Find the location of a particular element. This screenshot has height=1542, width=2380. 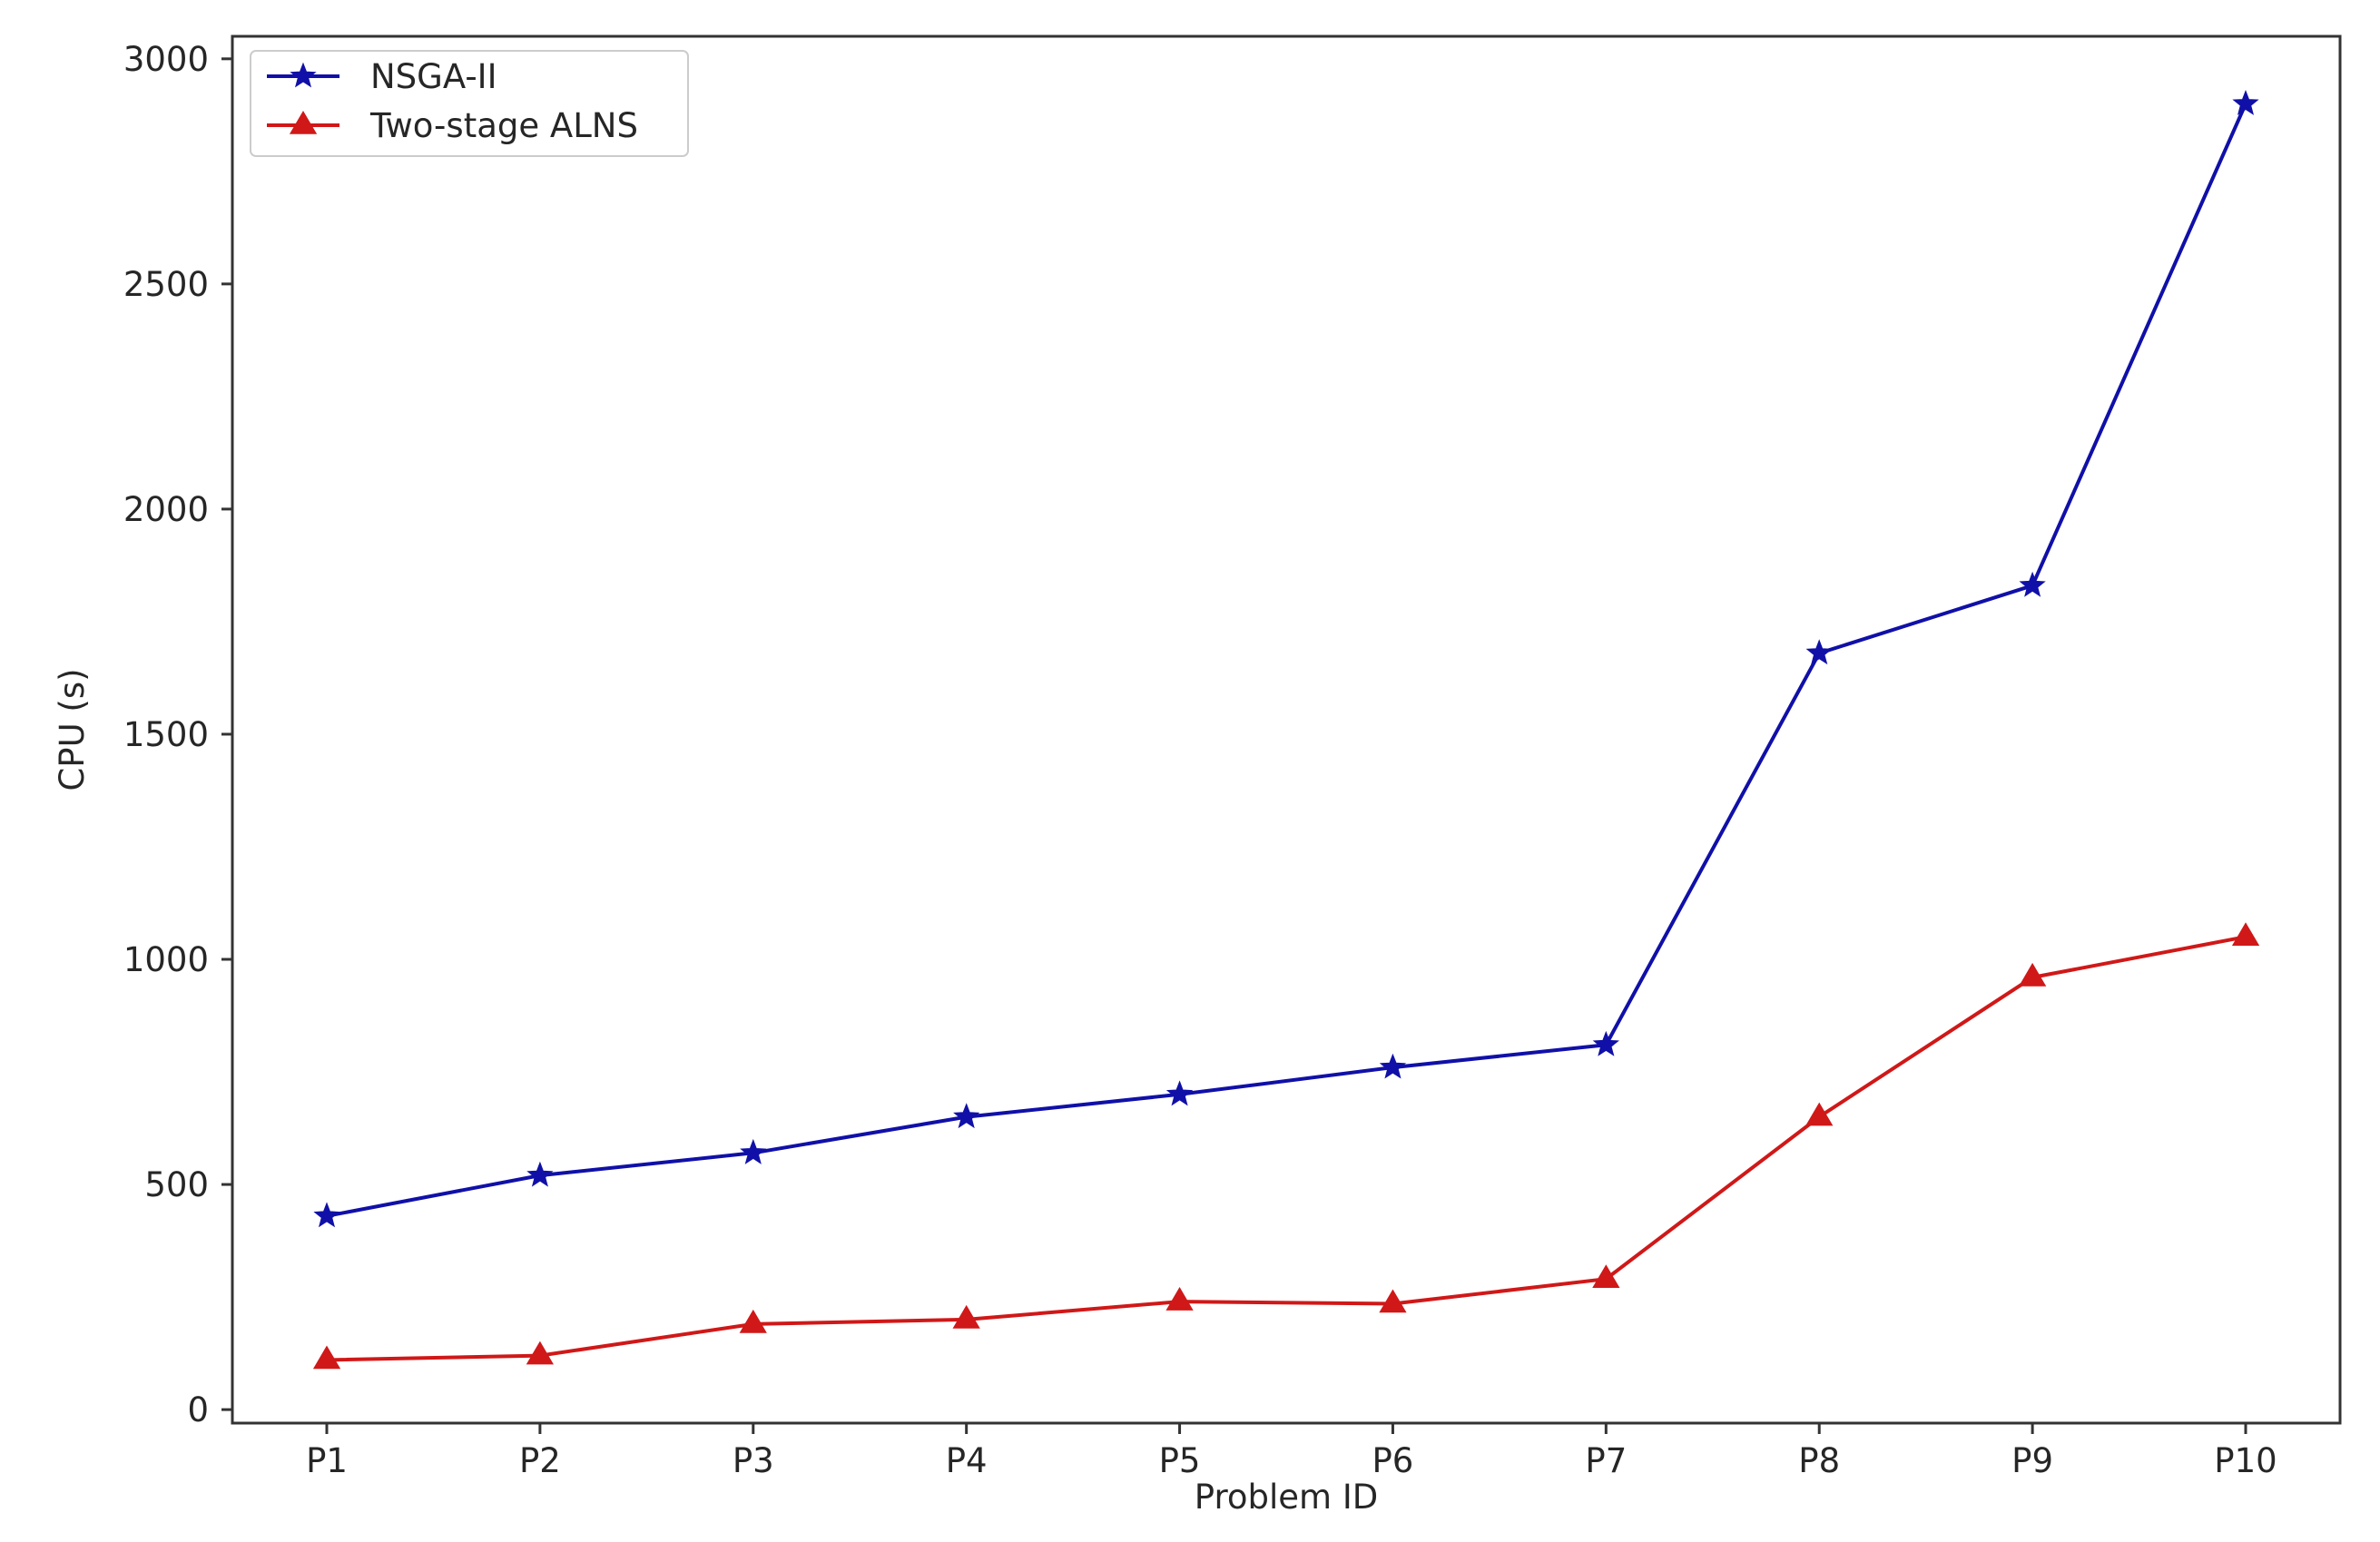

legend-label: Two-stage ALNS is located at coordinates (503, 126).